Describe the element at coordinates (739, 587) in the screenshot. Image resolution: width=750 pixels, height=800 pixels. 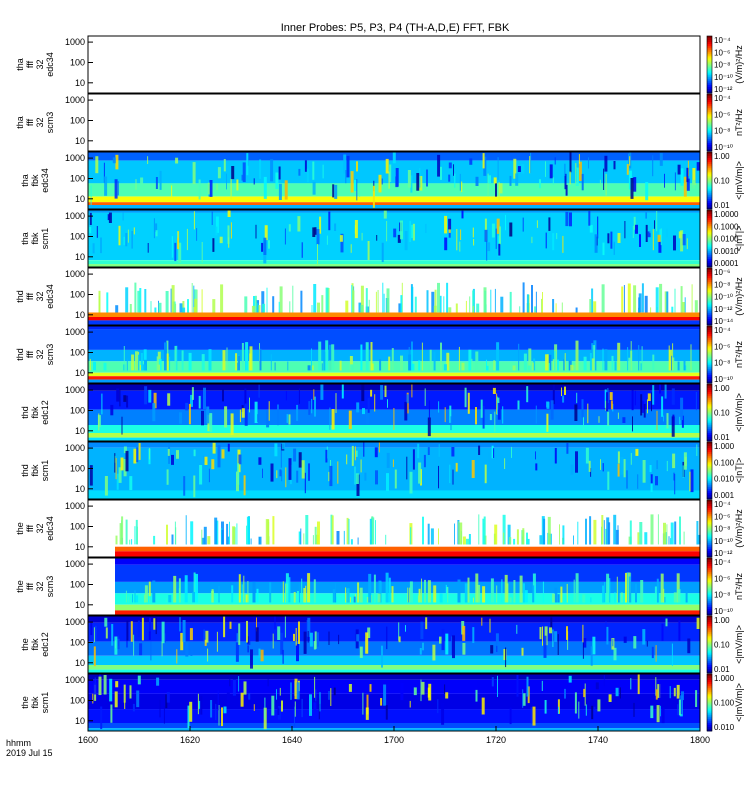
I see `colorbar-label: nT²/Hz` at that location.